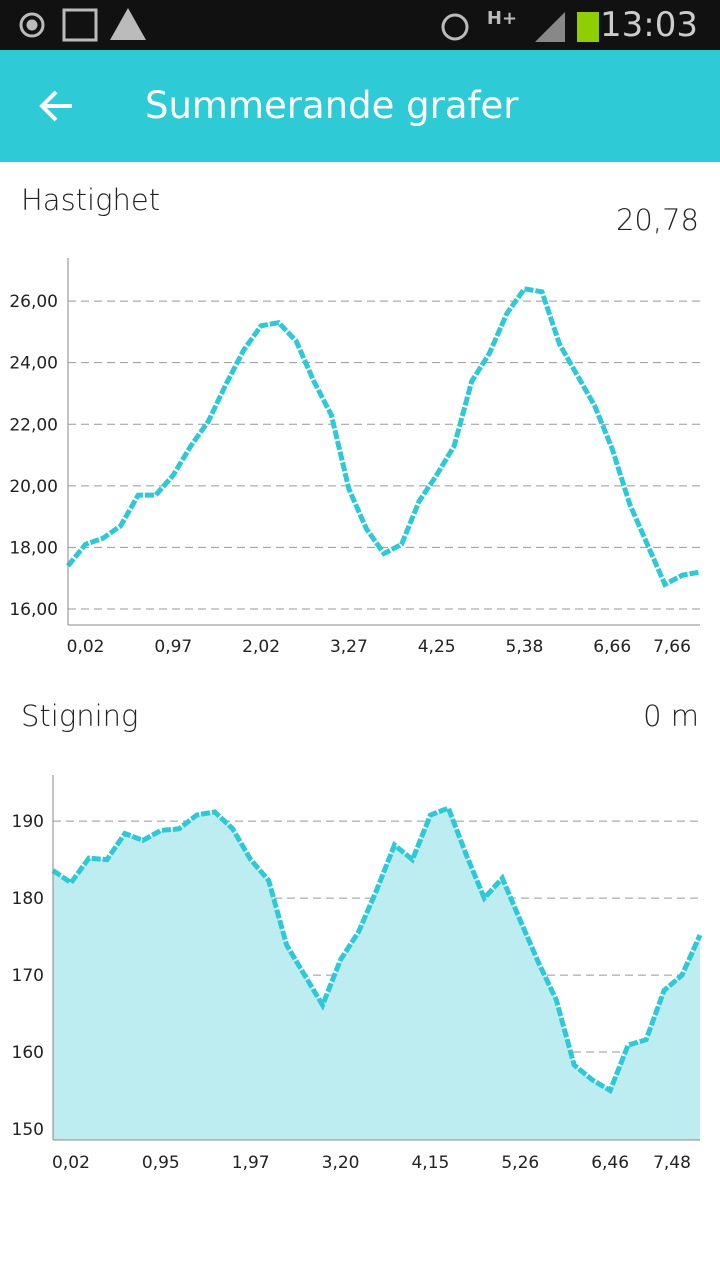 This screenshot has width=720, height=1280. Describe the element at coordinates (33, 487) in the screenshot. I see `y-tick-label: 20,00` at that location.